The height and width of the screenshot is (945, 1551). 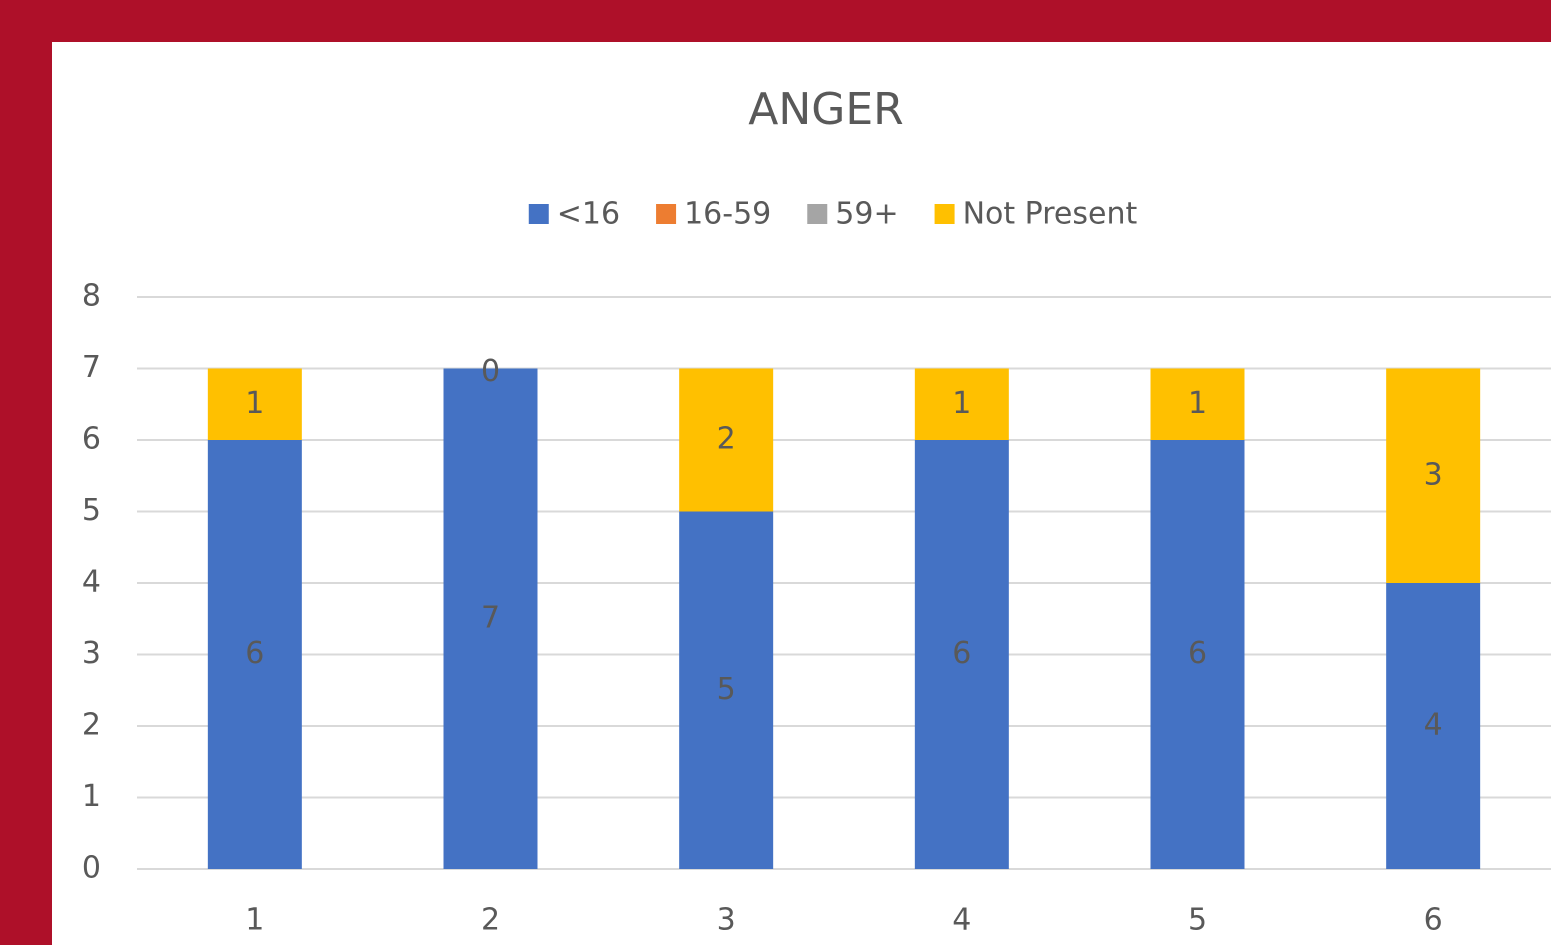 What do you see at coordinates (490, 371) in the screenshot?
I see `data-label: 0` at bounding box center [490, 371].